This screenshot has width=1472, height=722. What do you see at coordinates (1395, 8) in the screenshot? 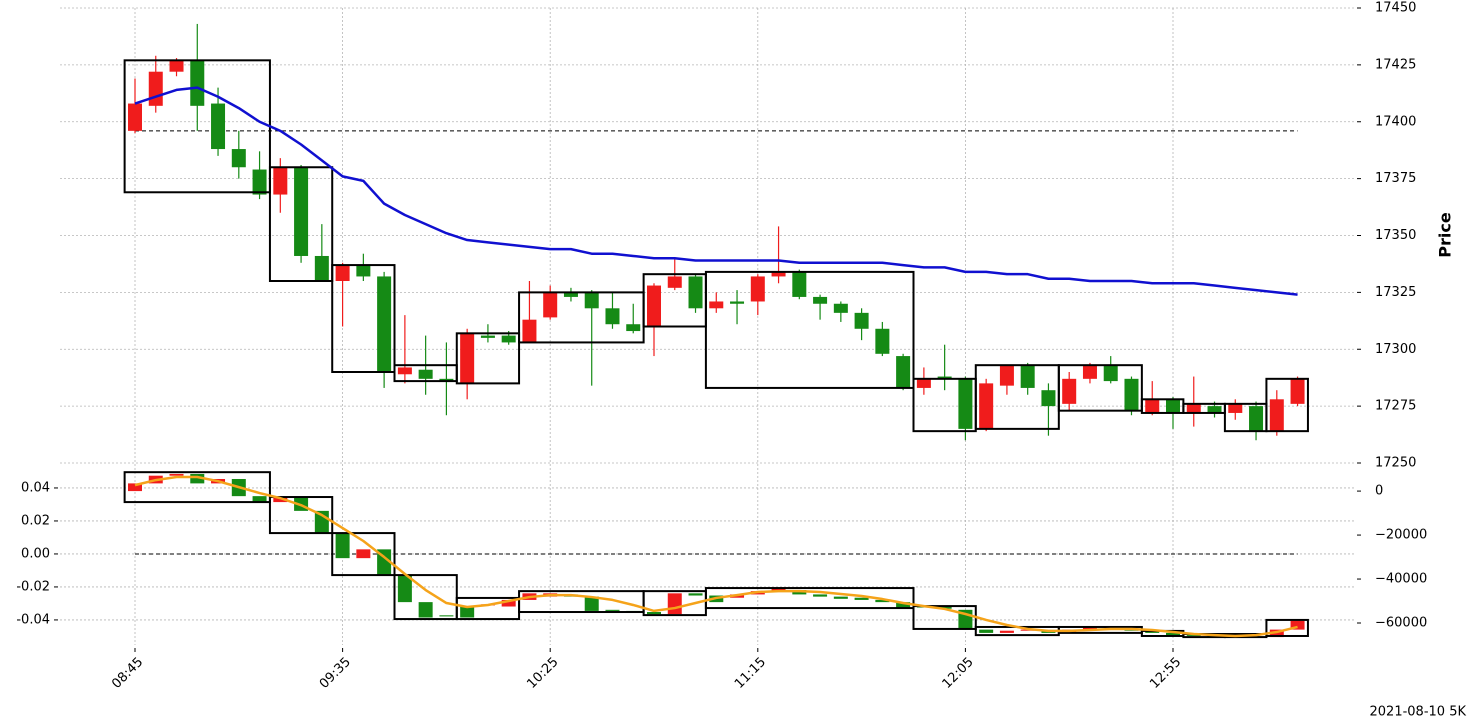
I see `y-tick-label: 17450` at bounding box center [1395, 8].